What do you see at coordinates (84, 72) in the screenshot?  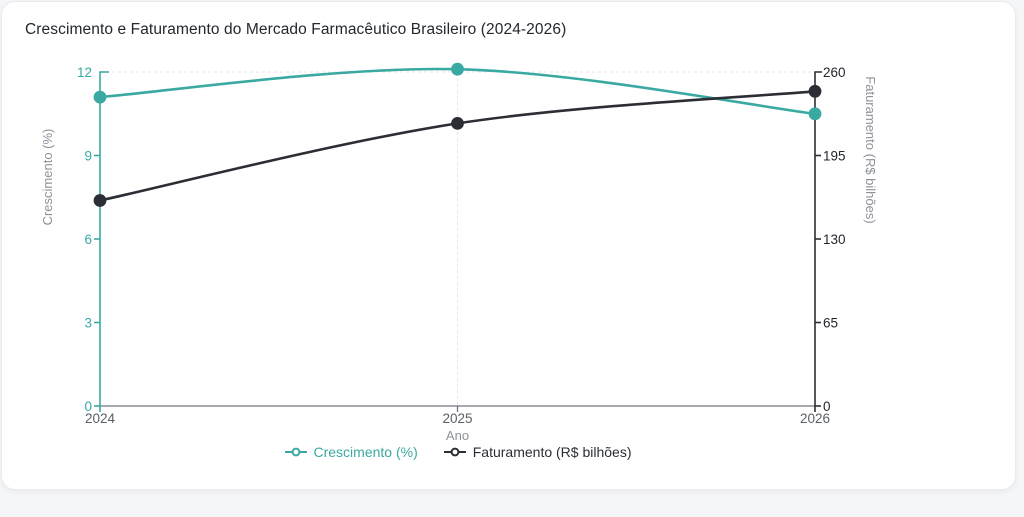 I see `left-y-tick-label: 12` at bounding box center [84, 72].